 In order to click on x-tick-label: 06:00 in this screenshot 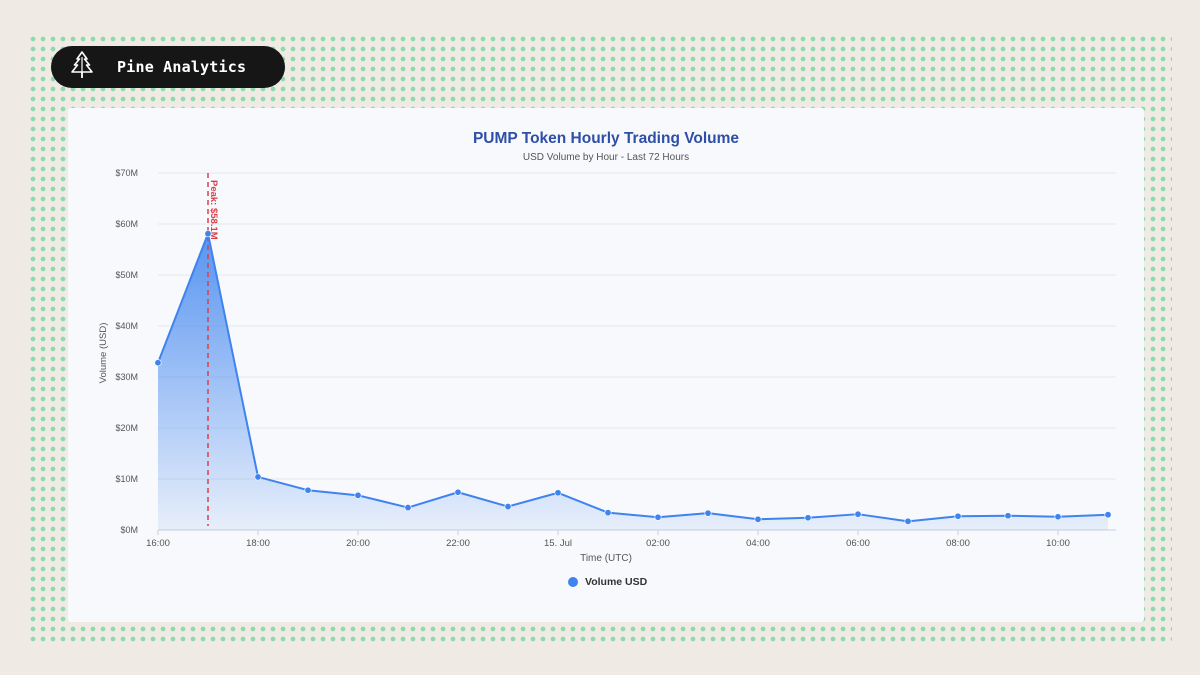, I will do `click(858, 543)`.